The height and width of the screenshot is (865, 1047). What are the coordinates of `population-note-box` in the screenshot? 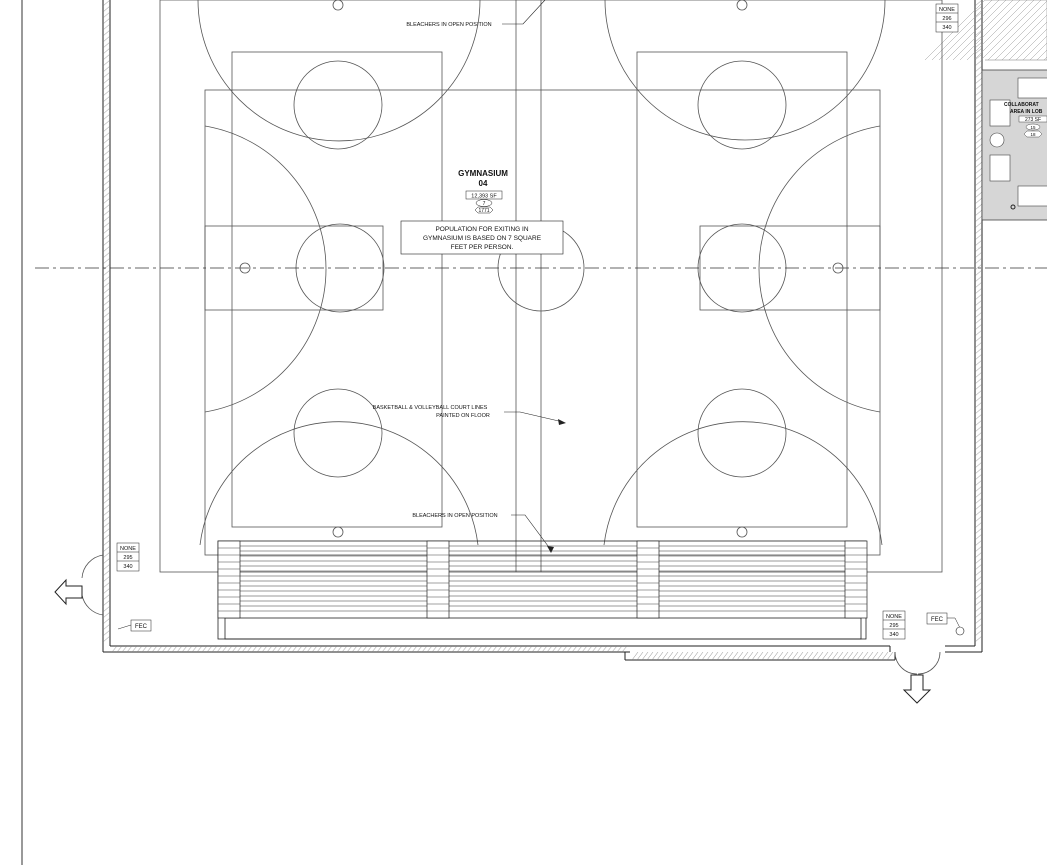 It's located at (482, 237).